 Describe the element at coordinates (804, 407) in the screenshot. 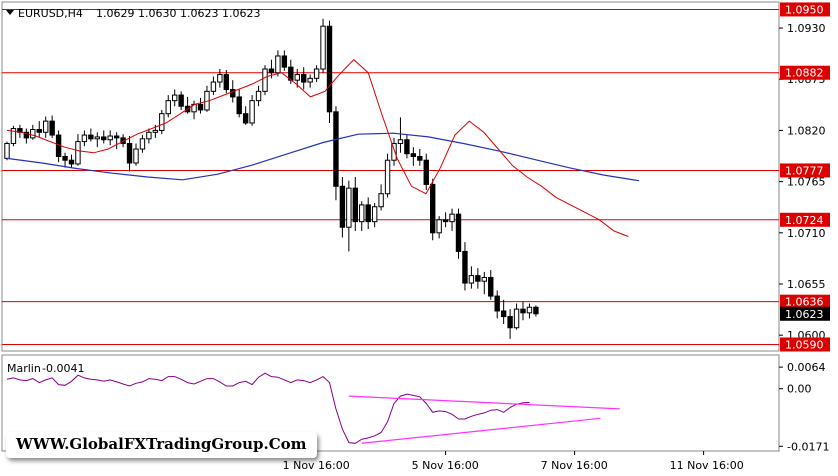

I see `indicator-axis: 0.0064 0.00 -0.0171` at that location.